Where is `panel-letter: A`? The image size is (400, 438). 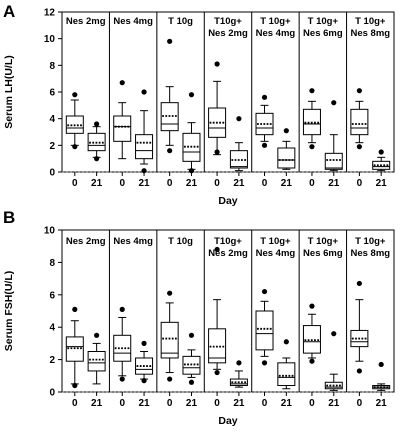
panel-letter: A is located at coordinates (9, 11).